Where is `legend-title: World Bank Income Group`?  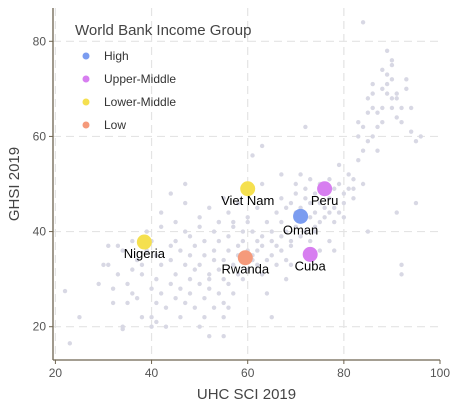
legend-title: World Bank Income Group is located at coordinates (163, 30).